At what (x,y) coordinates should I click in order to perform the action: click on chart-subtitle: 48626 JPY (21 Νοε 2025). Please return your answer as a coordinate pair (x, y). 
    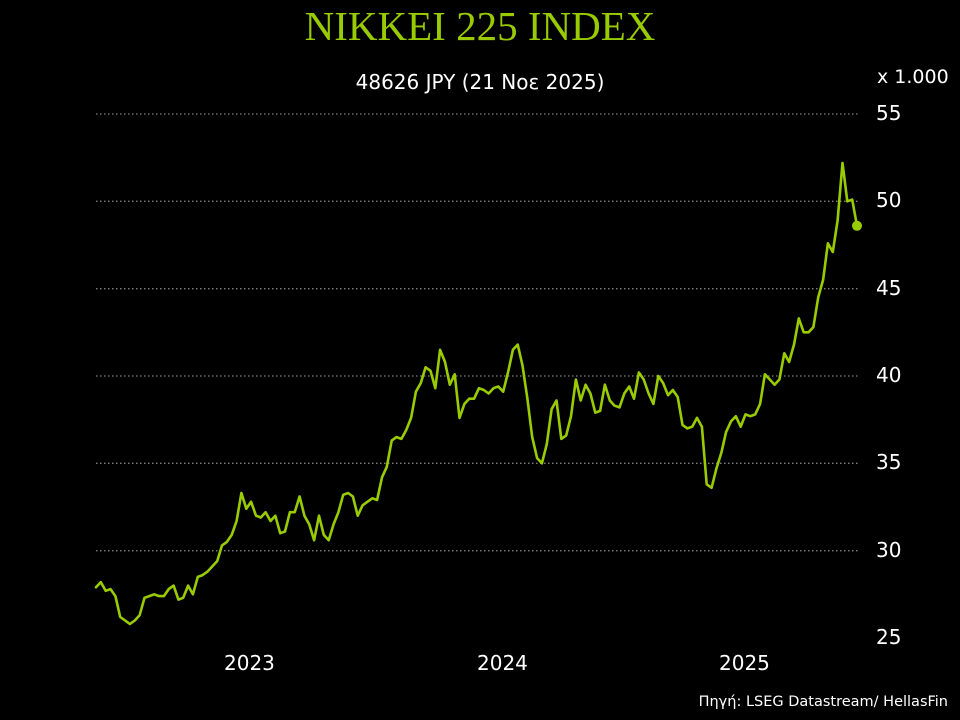
    Looking at the image, I should click on (480, 82).